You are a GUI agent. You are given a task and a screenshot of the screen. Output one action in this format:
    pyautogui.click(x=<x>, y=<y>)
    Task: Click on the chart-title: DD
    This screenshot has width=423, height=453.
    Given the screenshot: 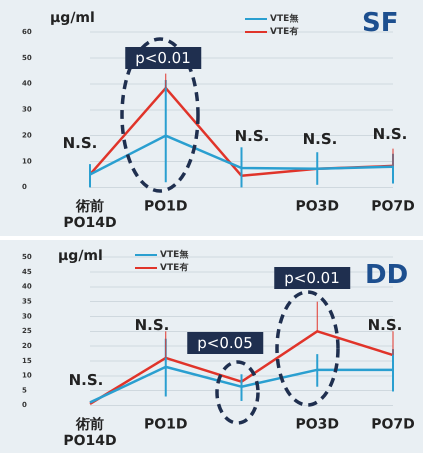 What is the action you would take?
    pyautogui.click(x=386, y=275)
    